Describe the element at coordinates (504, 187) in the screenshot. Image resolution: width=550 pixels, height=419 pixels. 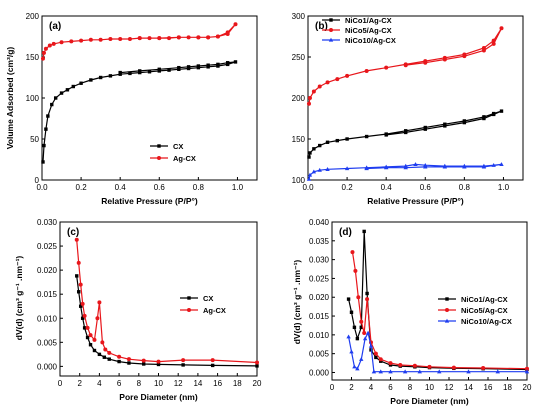
I see `x-tick-label: 1.0` at that location.